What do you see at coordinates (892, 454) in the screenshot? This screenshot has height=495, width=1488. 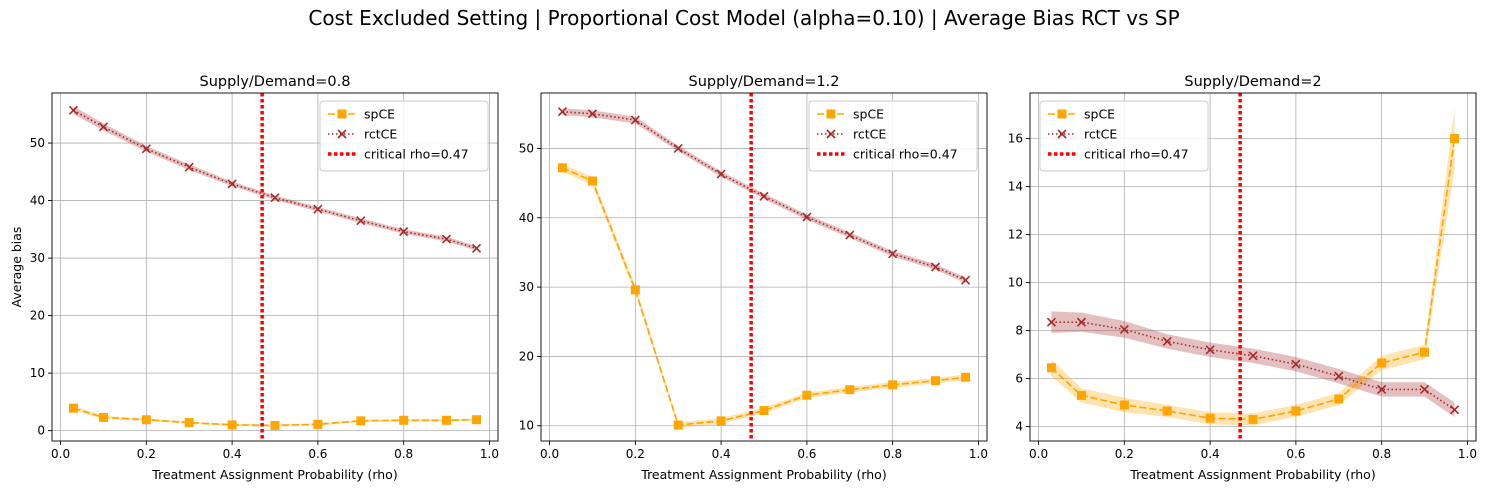 I see `x-tick-label: 0.8` at bounding box center [892, 454].